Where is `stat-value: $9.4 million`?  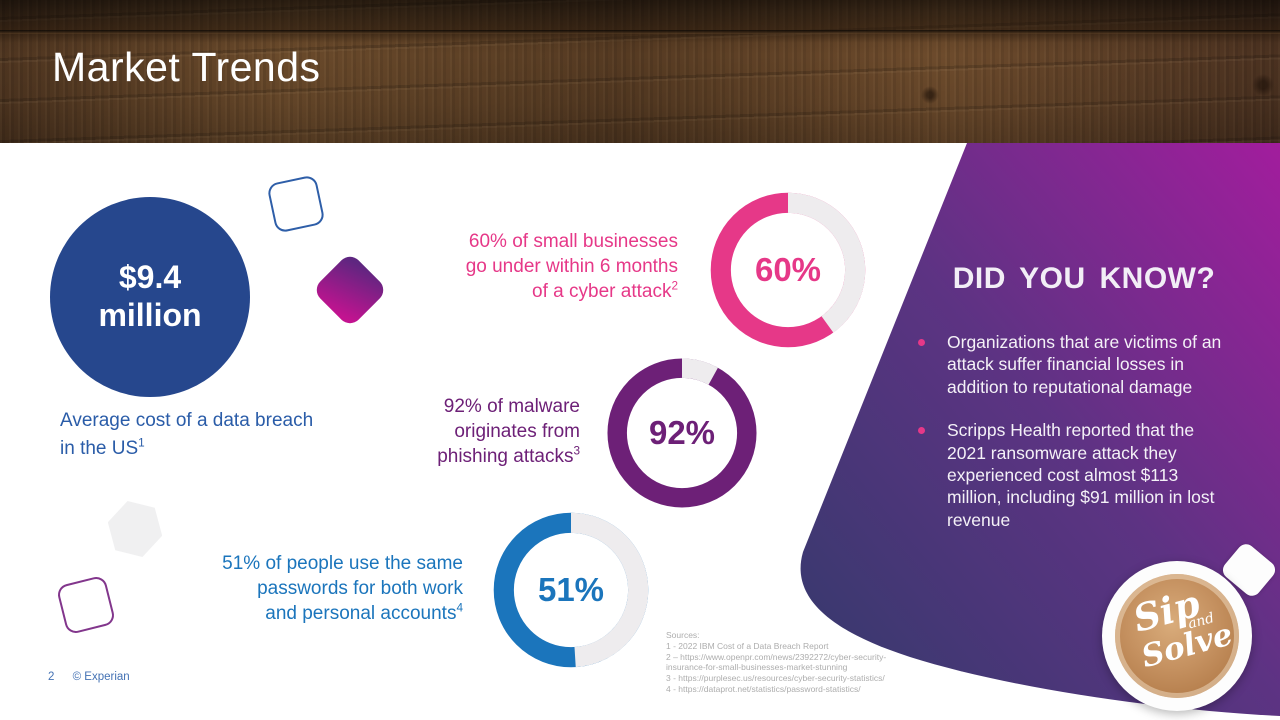 stat-value: $9.4 million is located at coordinates (150, 296).